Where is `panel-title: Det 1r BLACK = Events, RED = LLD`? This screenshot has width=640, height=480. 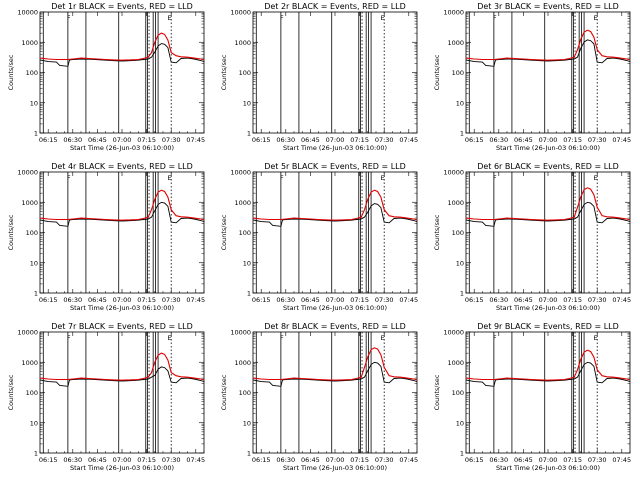 panel-title: Det 1r BLACK = Events, RED = LLD is located at coordinates (122, 6).